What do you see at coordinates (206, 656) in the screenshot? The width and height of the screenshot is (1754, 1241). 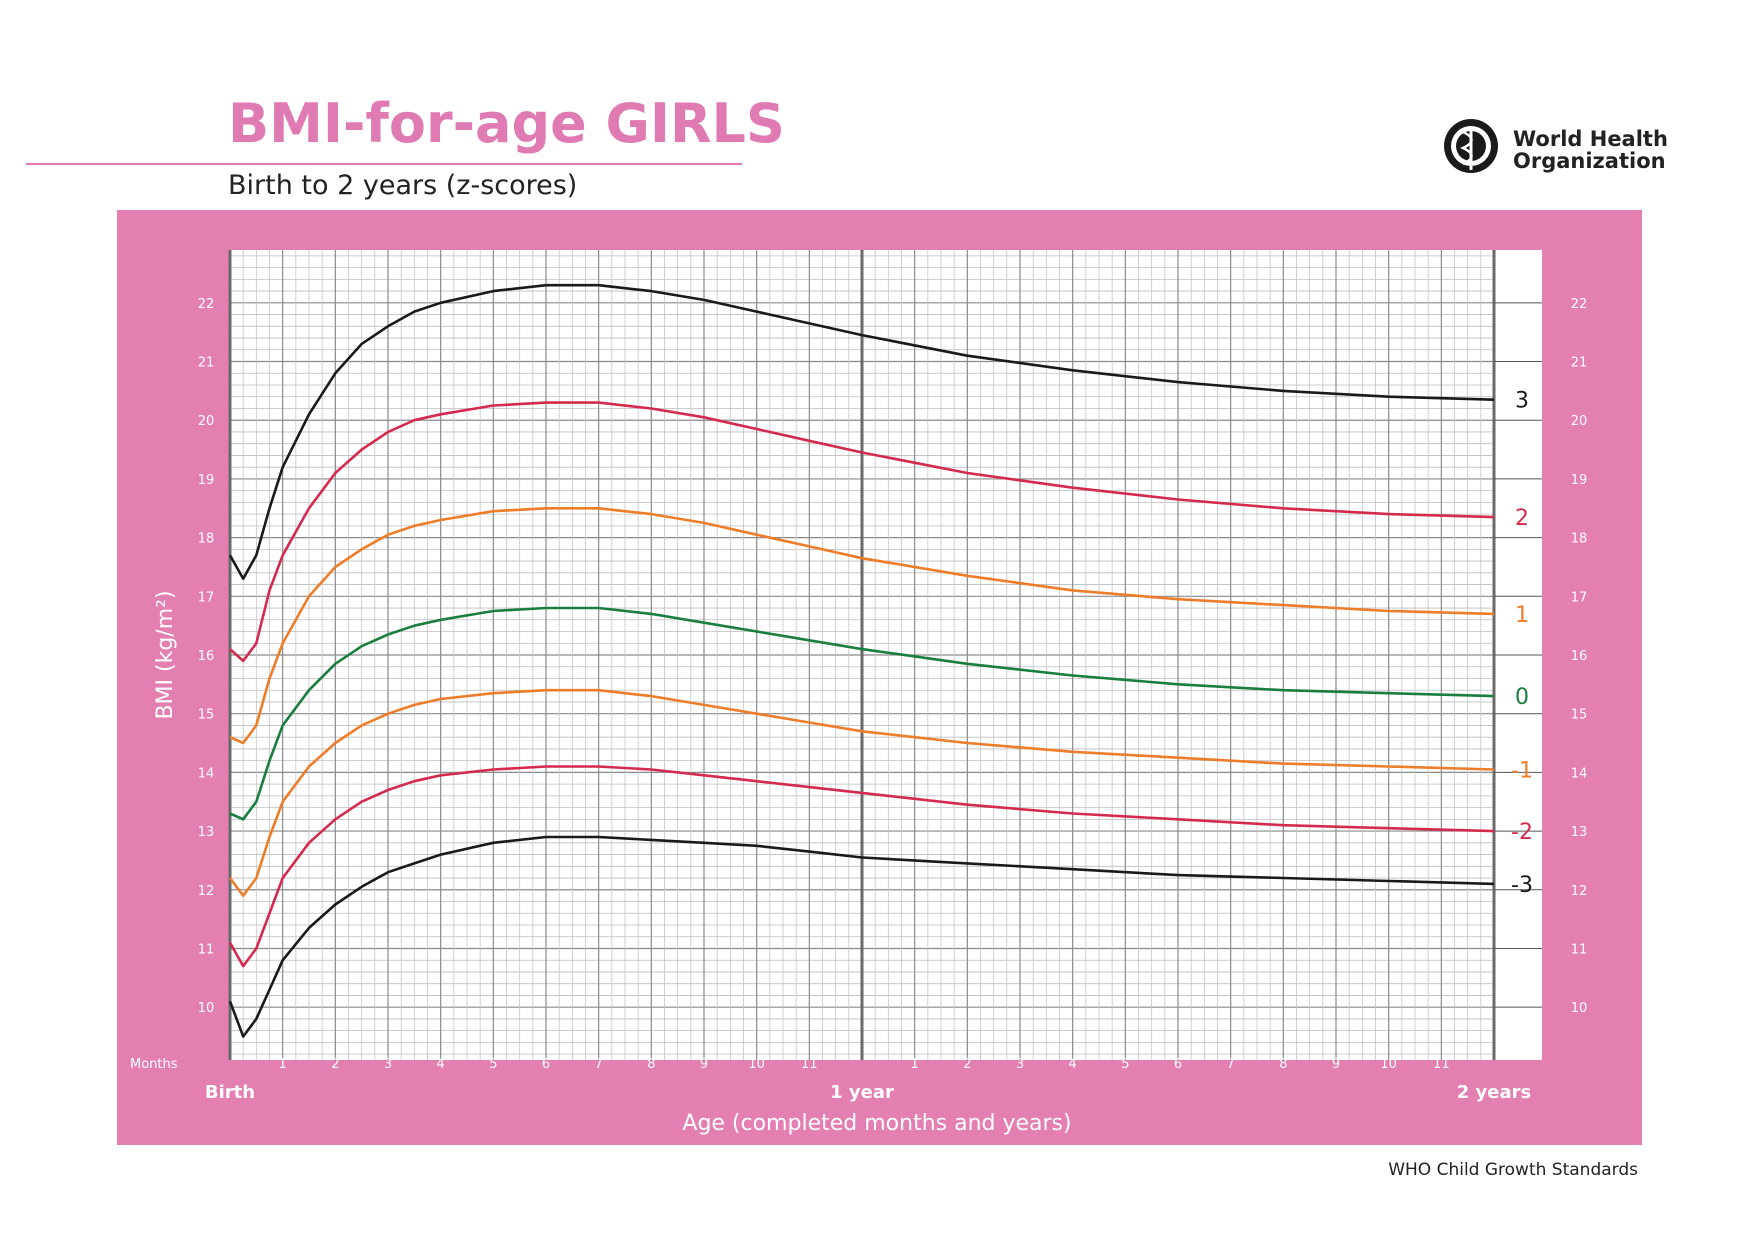 I see `y-tick-label-left: 16` at bounding box center [206, 656].